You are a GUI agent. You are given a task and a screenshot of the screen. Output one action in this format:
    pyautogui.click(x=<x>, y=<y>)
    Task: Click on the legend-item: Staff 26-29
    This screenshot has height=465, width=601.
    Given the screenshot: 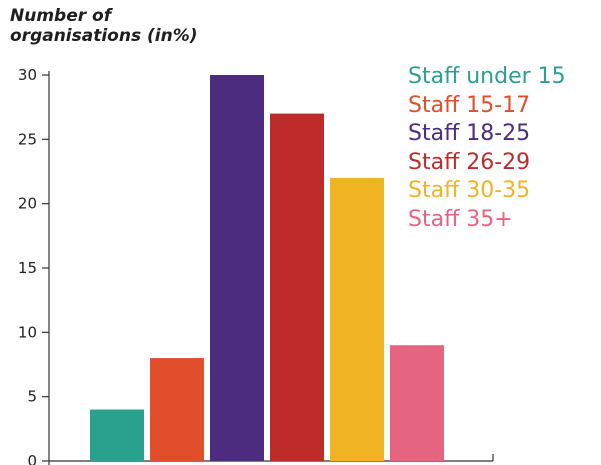 What is the action you would take?
    pyautogui.click(x=469, y=162)
    